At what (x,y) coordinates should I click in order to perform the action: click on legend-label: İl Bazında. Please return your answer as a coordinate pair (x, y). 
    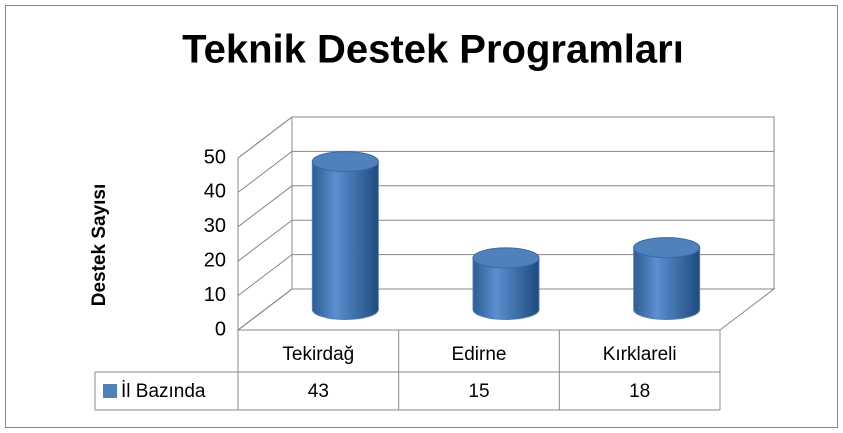
    Looking at the image, I should click on (163, 391).